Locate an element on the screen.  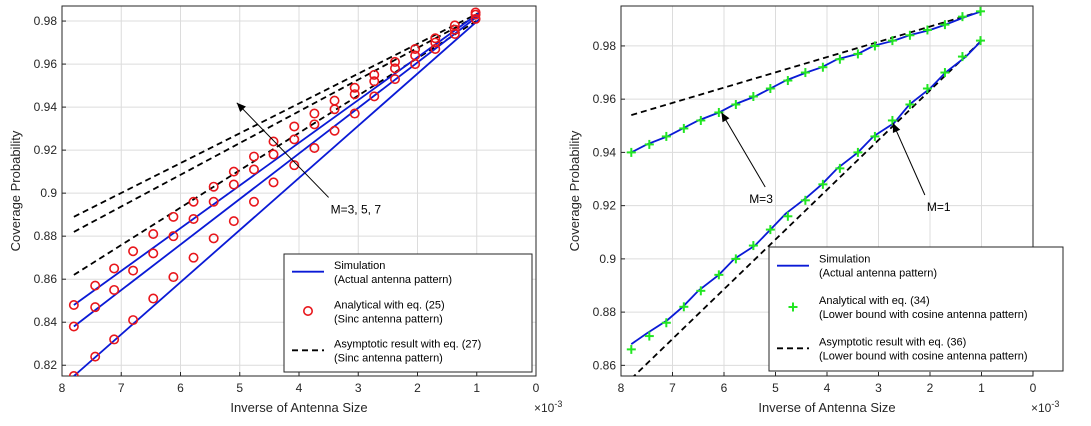
legend-label: Analytical with eq. (25) is located at coordinates (389, 305).